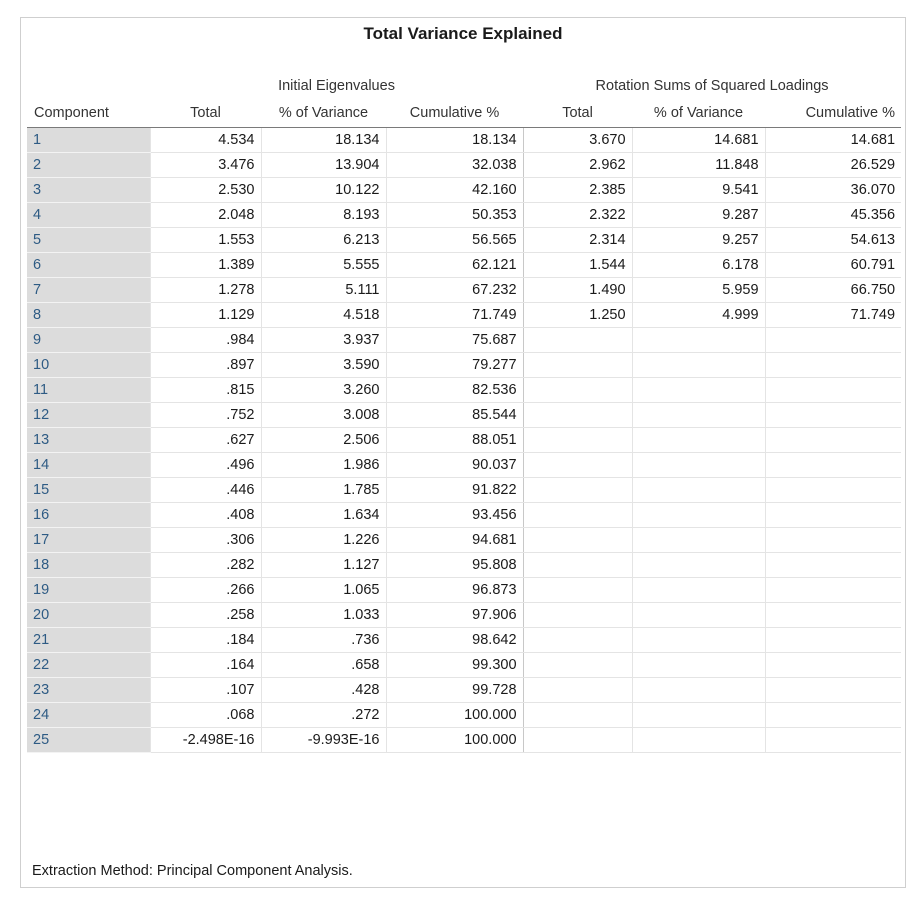 Image resolution: width=920 pixels, height=904 pixels. I want to click on row-header-component: 18, so click(88, 565).